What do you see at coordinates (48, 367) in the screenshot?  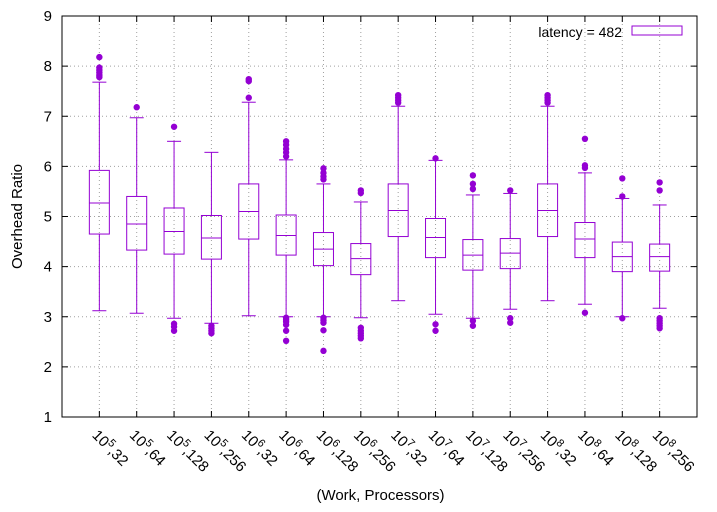 I see `y-tick-label: 2` at bounding box center [48, 367].